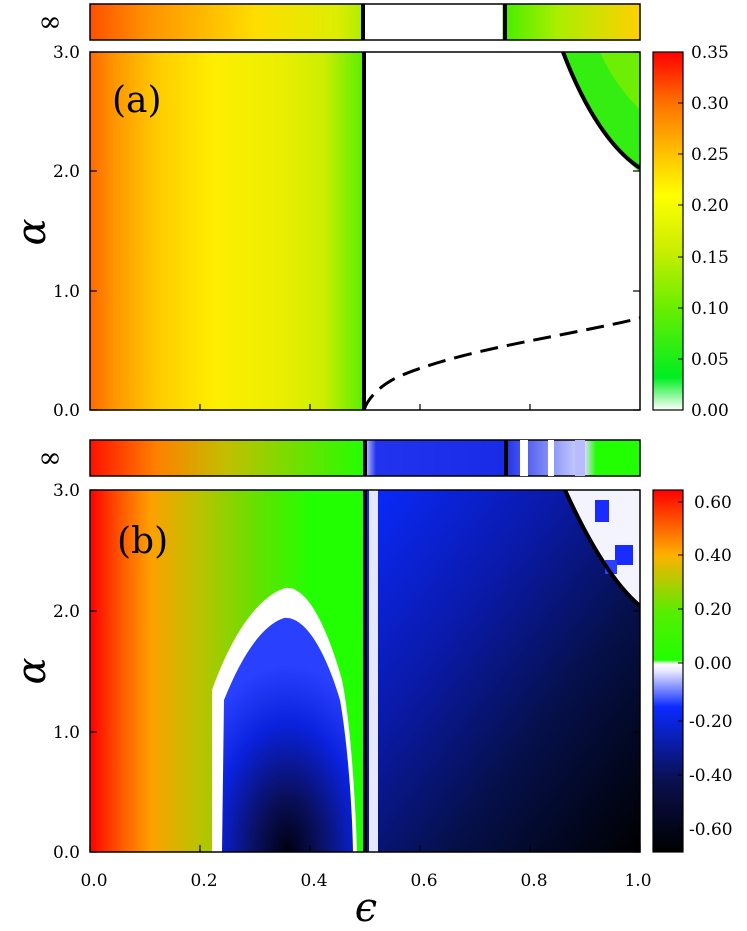  I want to click on panel-b-corner-region, so click(602, 548).